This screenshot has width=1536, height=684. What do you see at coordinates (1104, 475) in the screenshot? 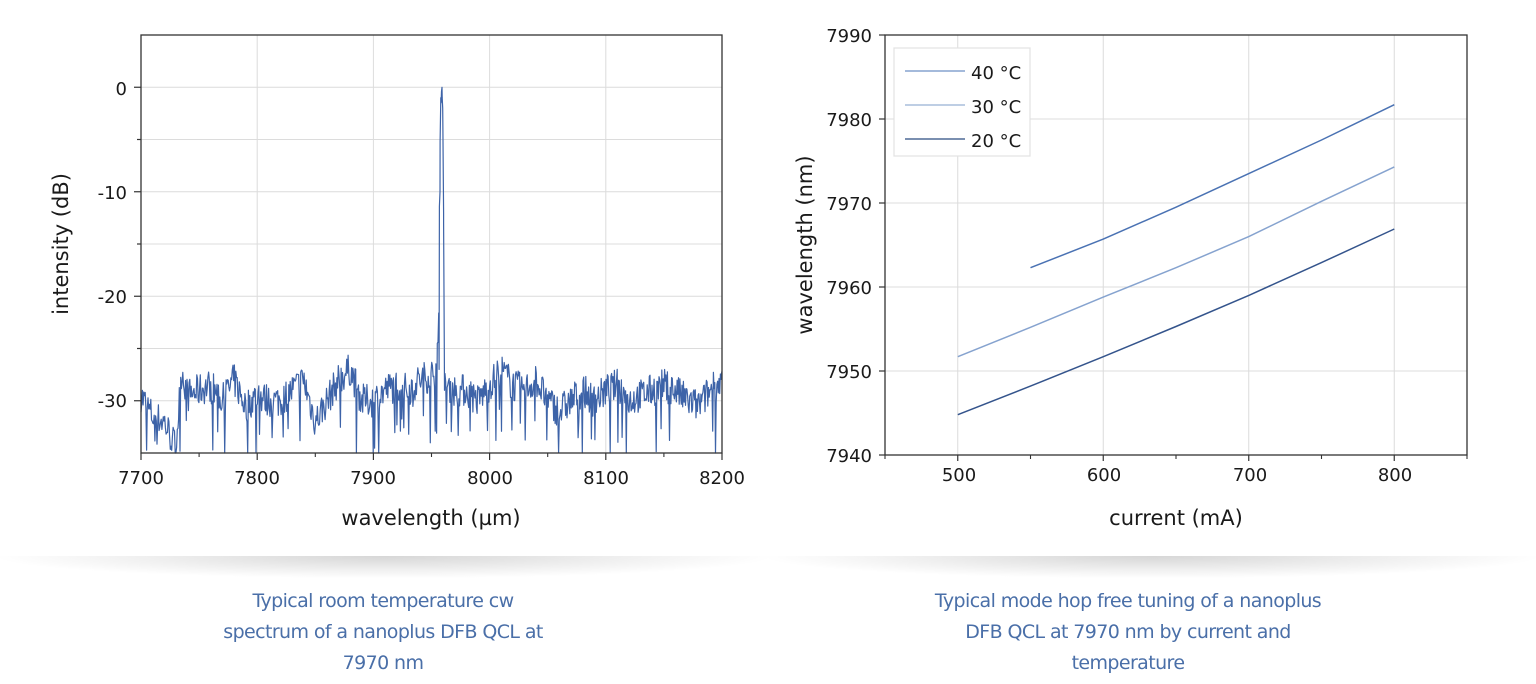
I see `x-tick-label: 600` at bounding box center [1104, 475].